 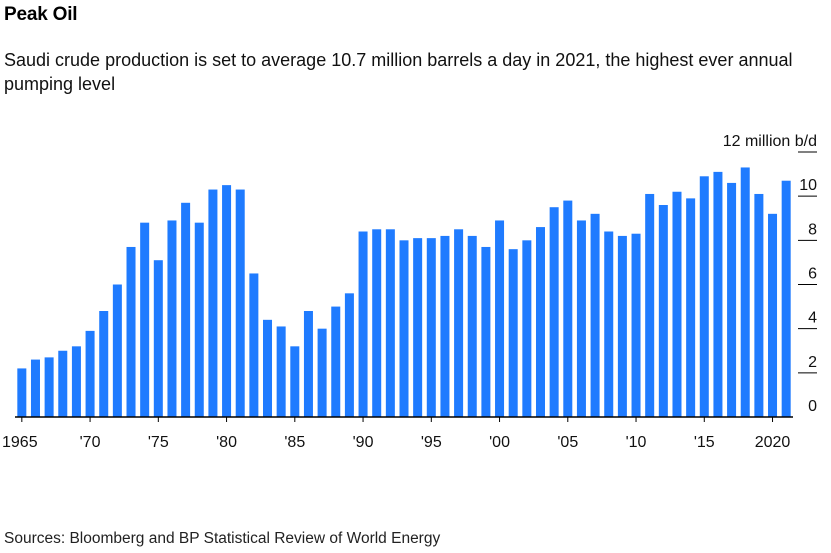 I want to click on bar-2010, so click(x=636, y=325).